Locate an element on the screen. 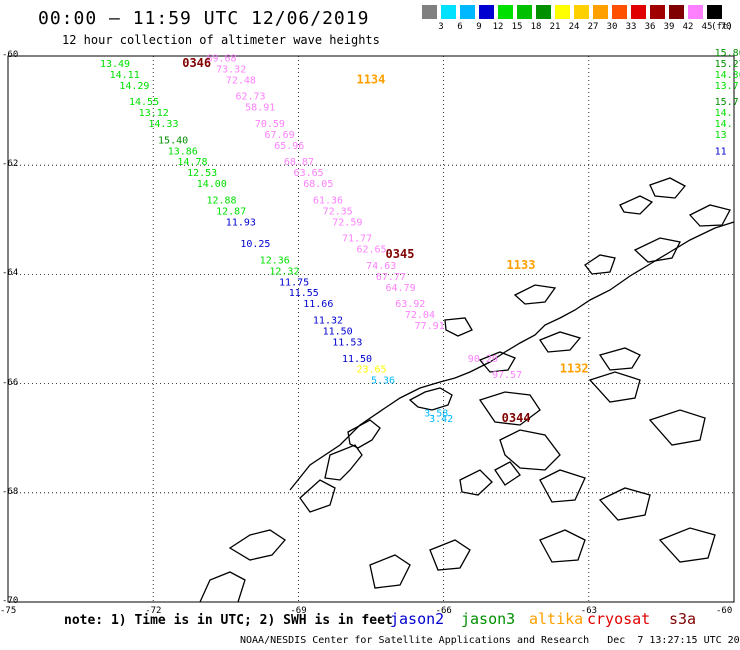 The width and height of the screenshot is (740, 650). swh-value: 61.36 is located at coordinates (328, 200).